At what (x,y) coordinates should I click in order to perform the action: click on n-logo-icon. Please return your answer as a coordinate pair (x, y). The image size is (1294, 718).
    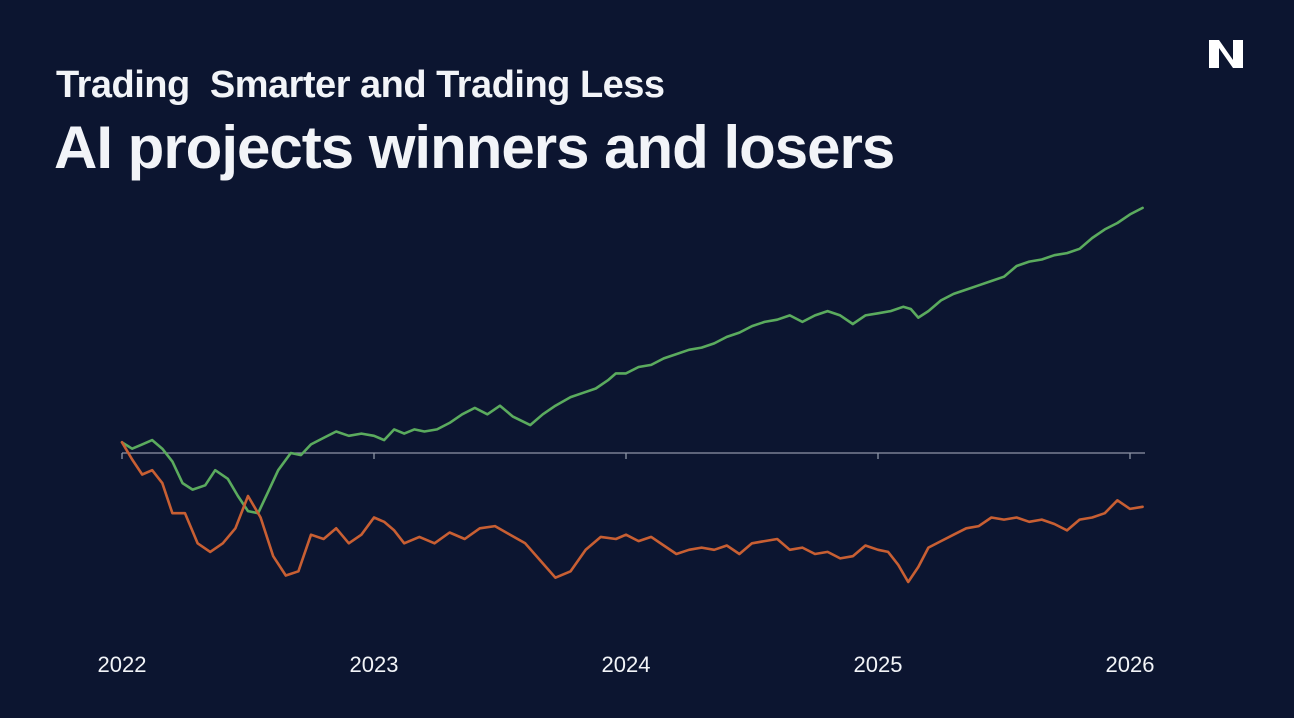
    Looking at the image, I should click on (1226, 54).